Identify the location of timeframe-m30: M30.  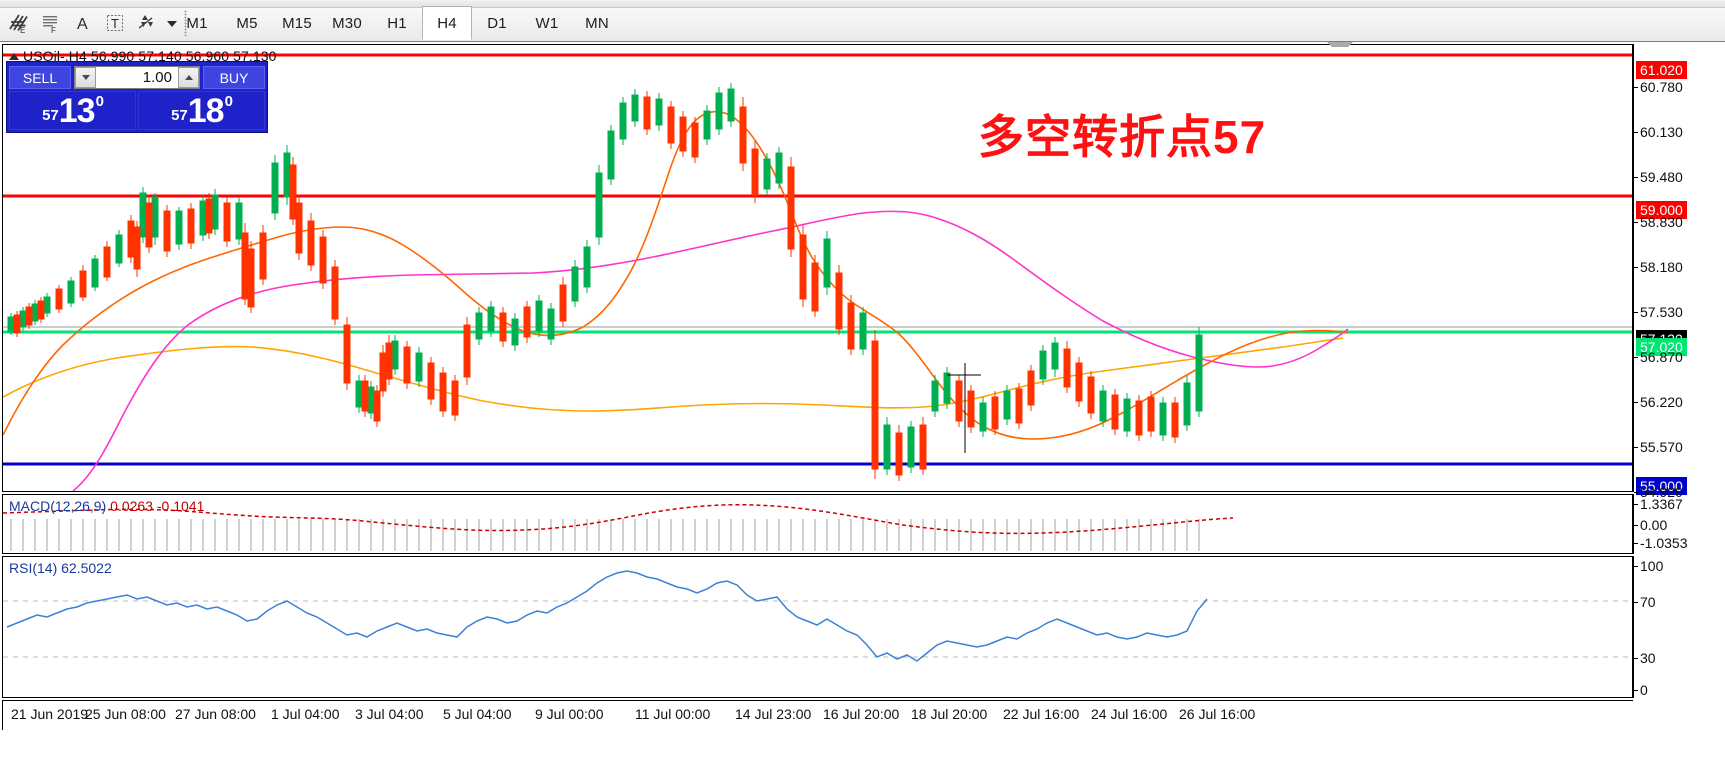
(347, 23).